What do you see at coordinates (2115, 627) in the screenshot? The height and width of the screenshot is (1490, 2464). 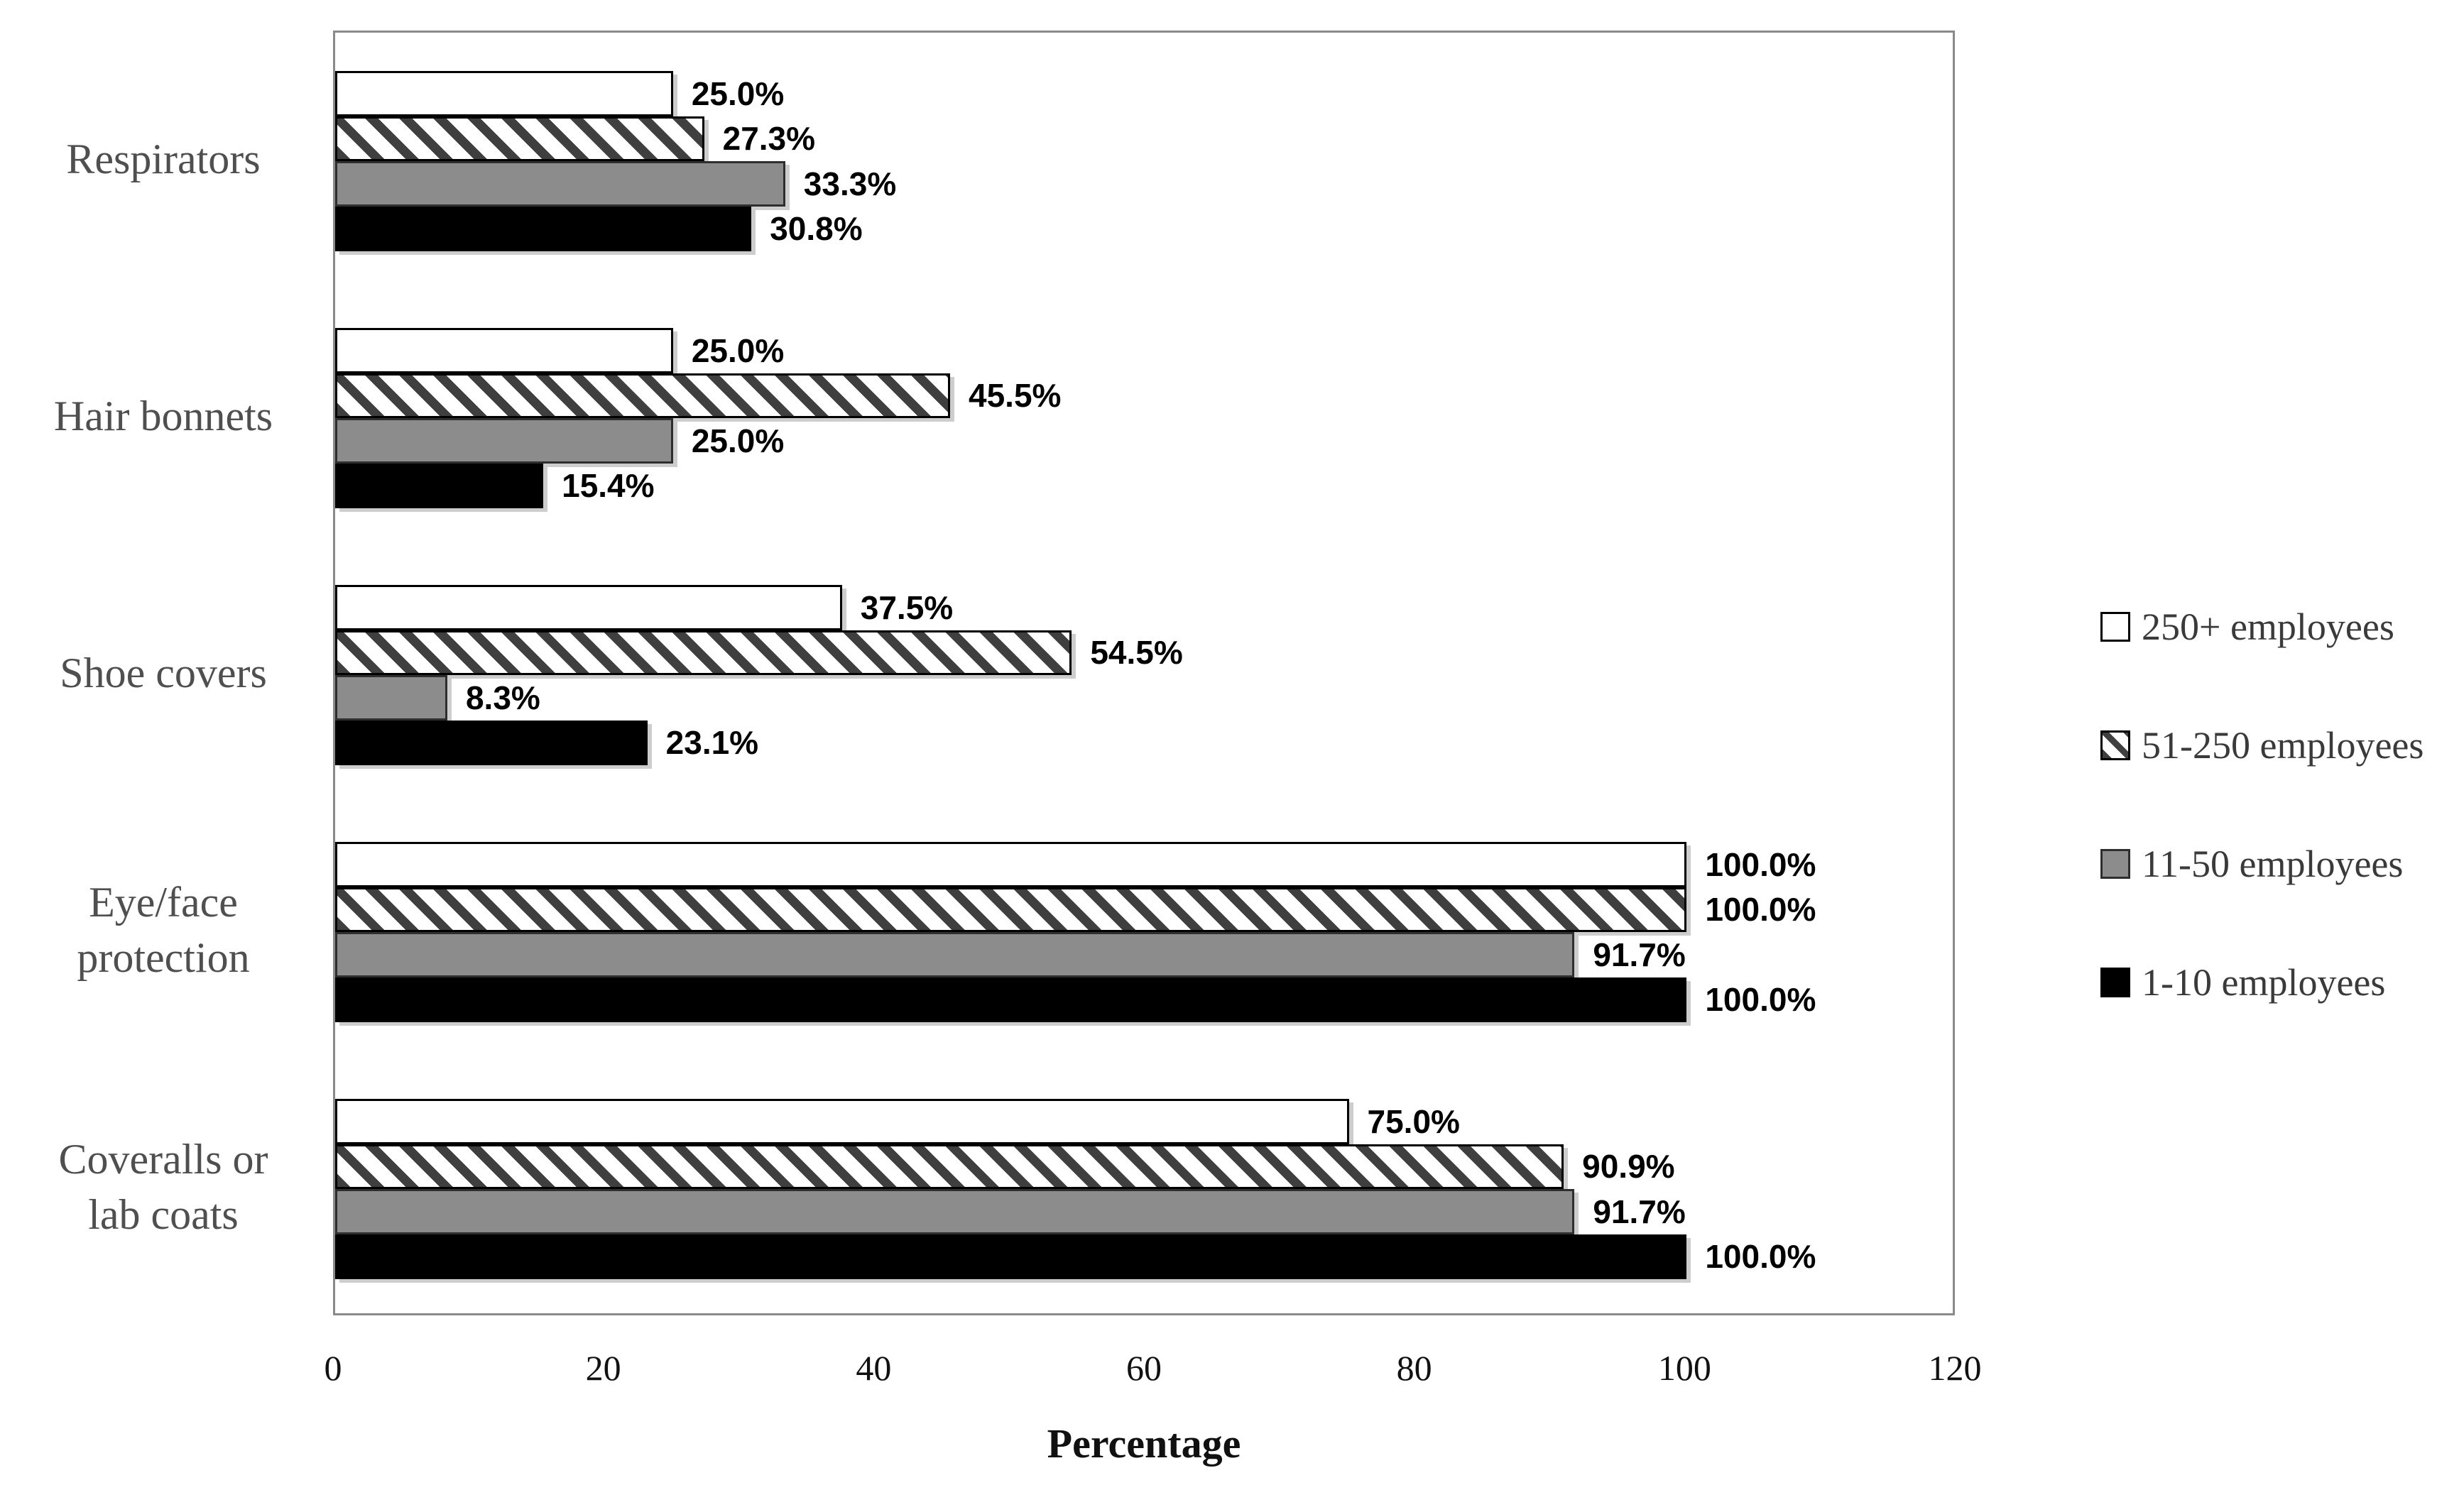 I see `legend-swatch-white` at bounding box center [2115, 627].